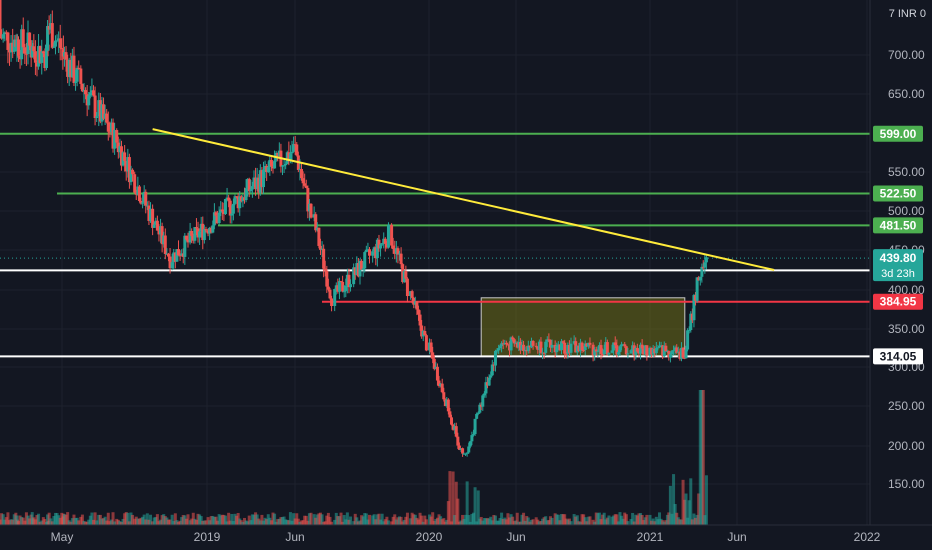  I want to click on time-axis: May 2019 Jun 2020 Jun 2021 Jun 2022, so click(466, 537).